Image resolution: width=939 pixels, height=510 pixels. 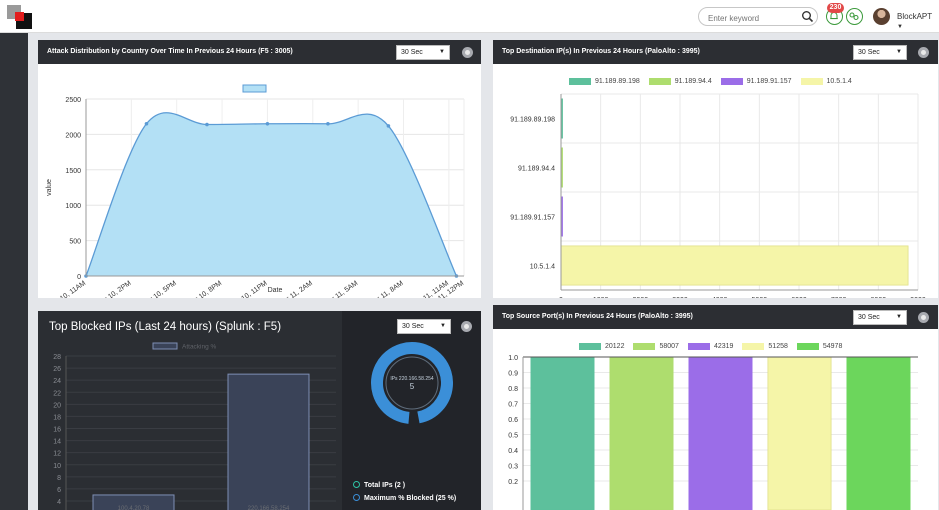 What do you see at coordinates (914, 16) in the screenshot?
I see `user-name: BlockAPT` at bounding box center [914, 16].